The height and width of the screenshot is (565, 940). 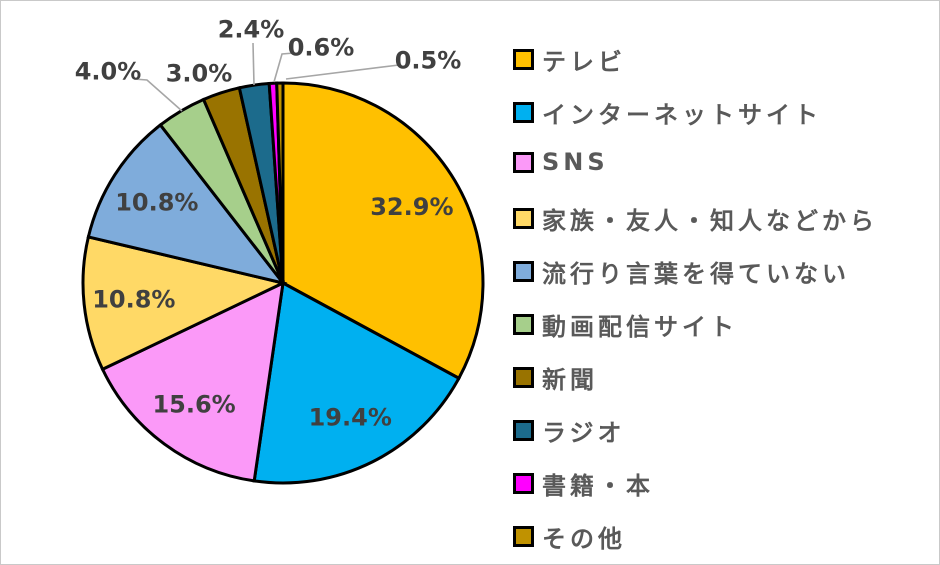 What do you see at coordinates (696, 274) in the screenshot?
I see `legend-label: 流行り言葉を得ていない` at bounding box center [696, 274].